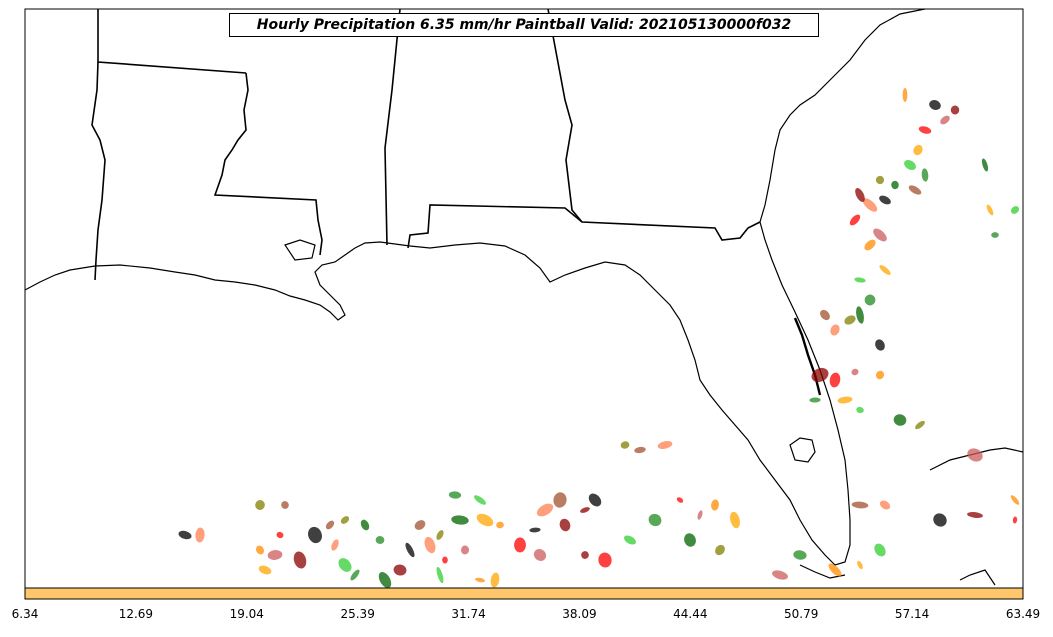 This screenshot has height=637, width=1053. Describe the element at coordinates (392, 127) in the screenshot. I see `mississippi-alabama-border` at that location.